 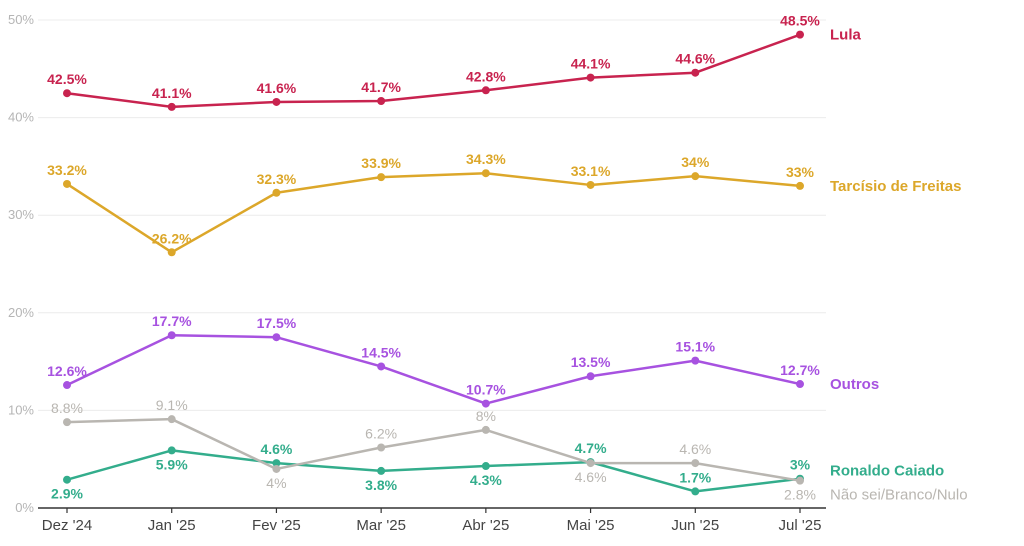 I want to click on data-label: 34.3%, so click(x=486, y=159).